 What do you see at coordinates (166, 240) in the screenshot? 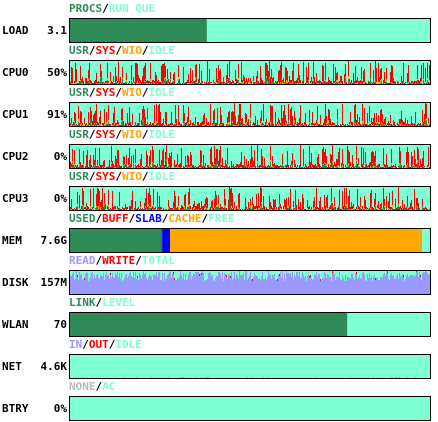
I see `mem-slab-segment` at bounding box center [166, 240].